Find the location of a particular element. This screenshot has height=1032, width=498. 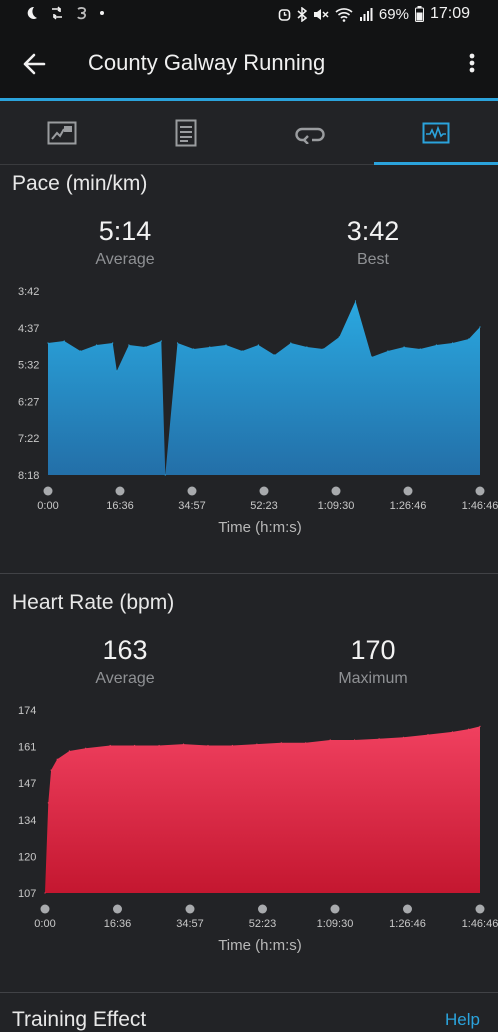

laps-icon is located at coordinates (310, 135).